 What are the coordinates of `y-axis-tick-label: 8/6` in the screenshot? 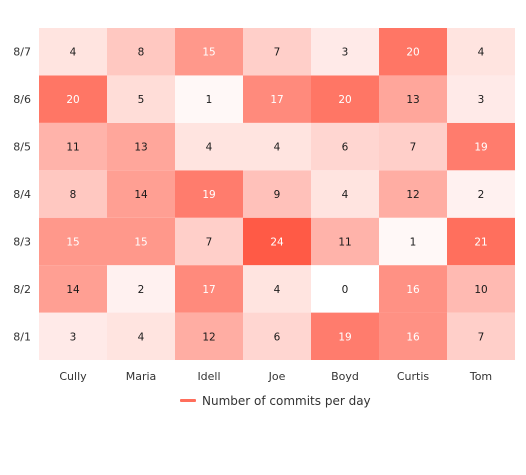 It's located at (22, 99).